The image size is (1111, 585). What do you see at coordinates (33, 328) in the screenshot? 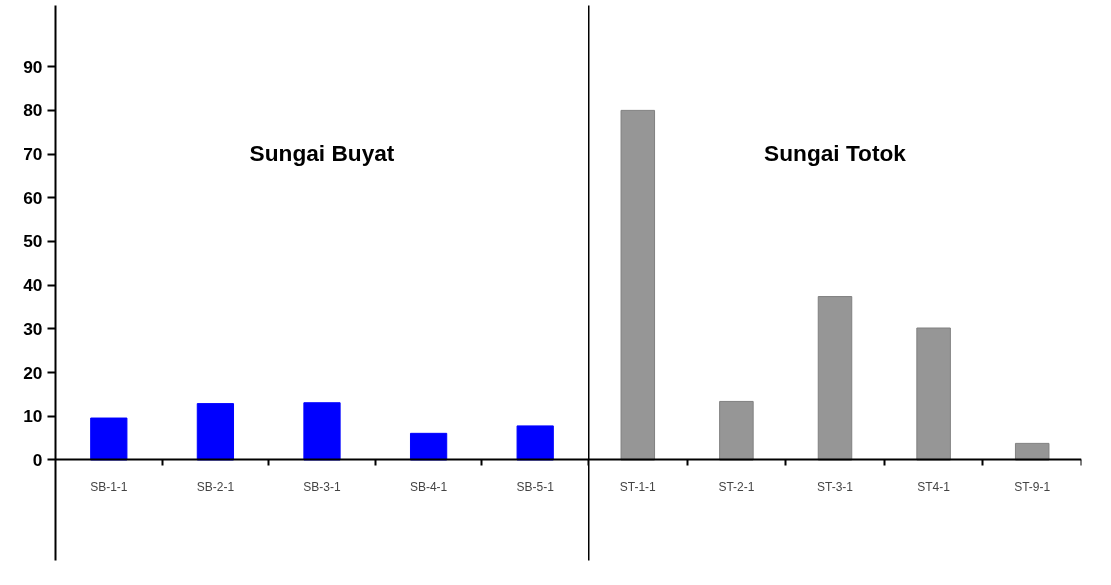
I see `y-tick-label: 30` at bounding box center [33, 328].